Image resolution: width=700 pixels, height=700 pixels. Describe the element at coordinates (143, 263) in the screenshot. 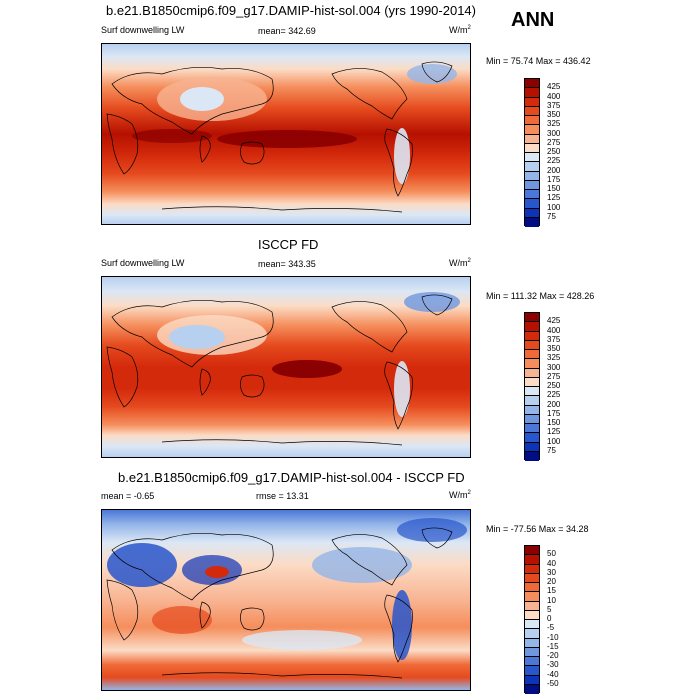

I see `panel2-variable-label: Surf downwelling LW` at that location.